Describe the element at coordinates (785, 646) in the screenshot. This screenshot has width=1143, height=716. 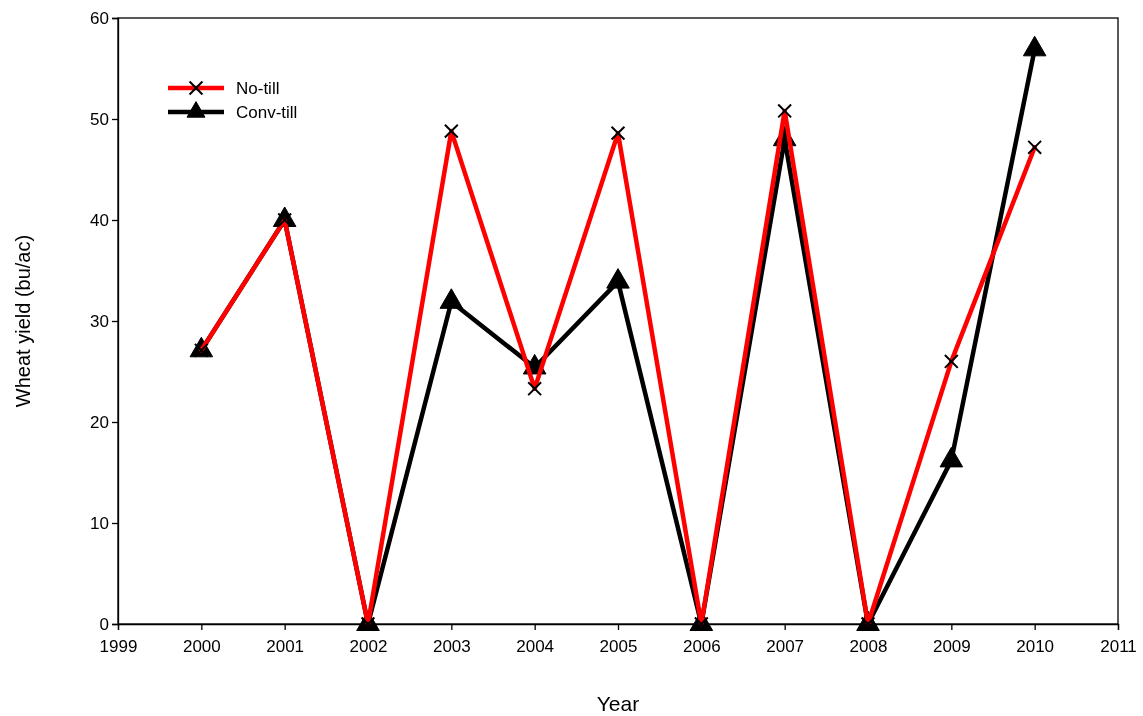
I see `x-tick-label: 2007` at that location.